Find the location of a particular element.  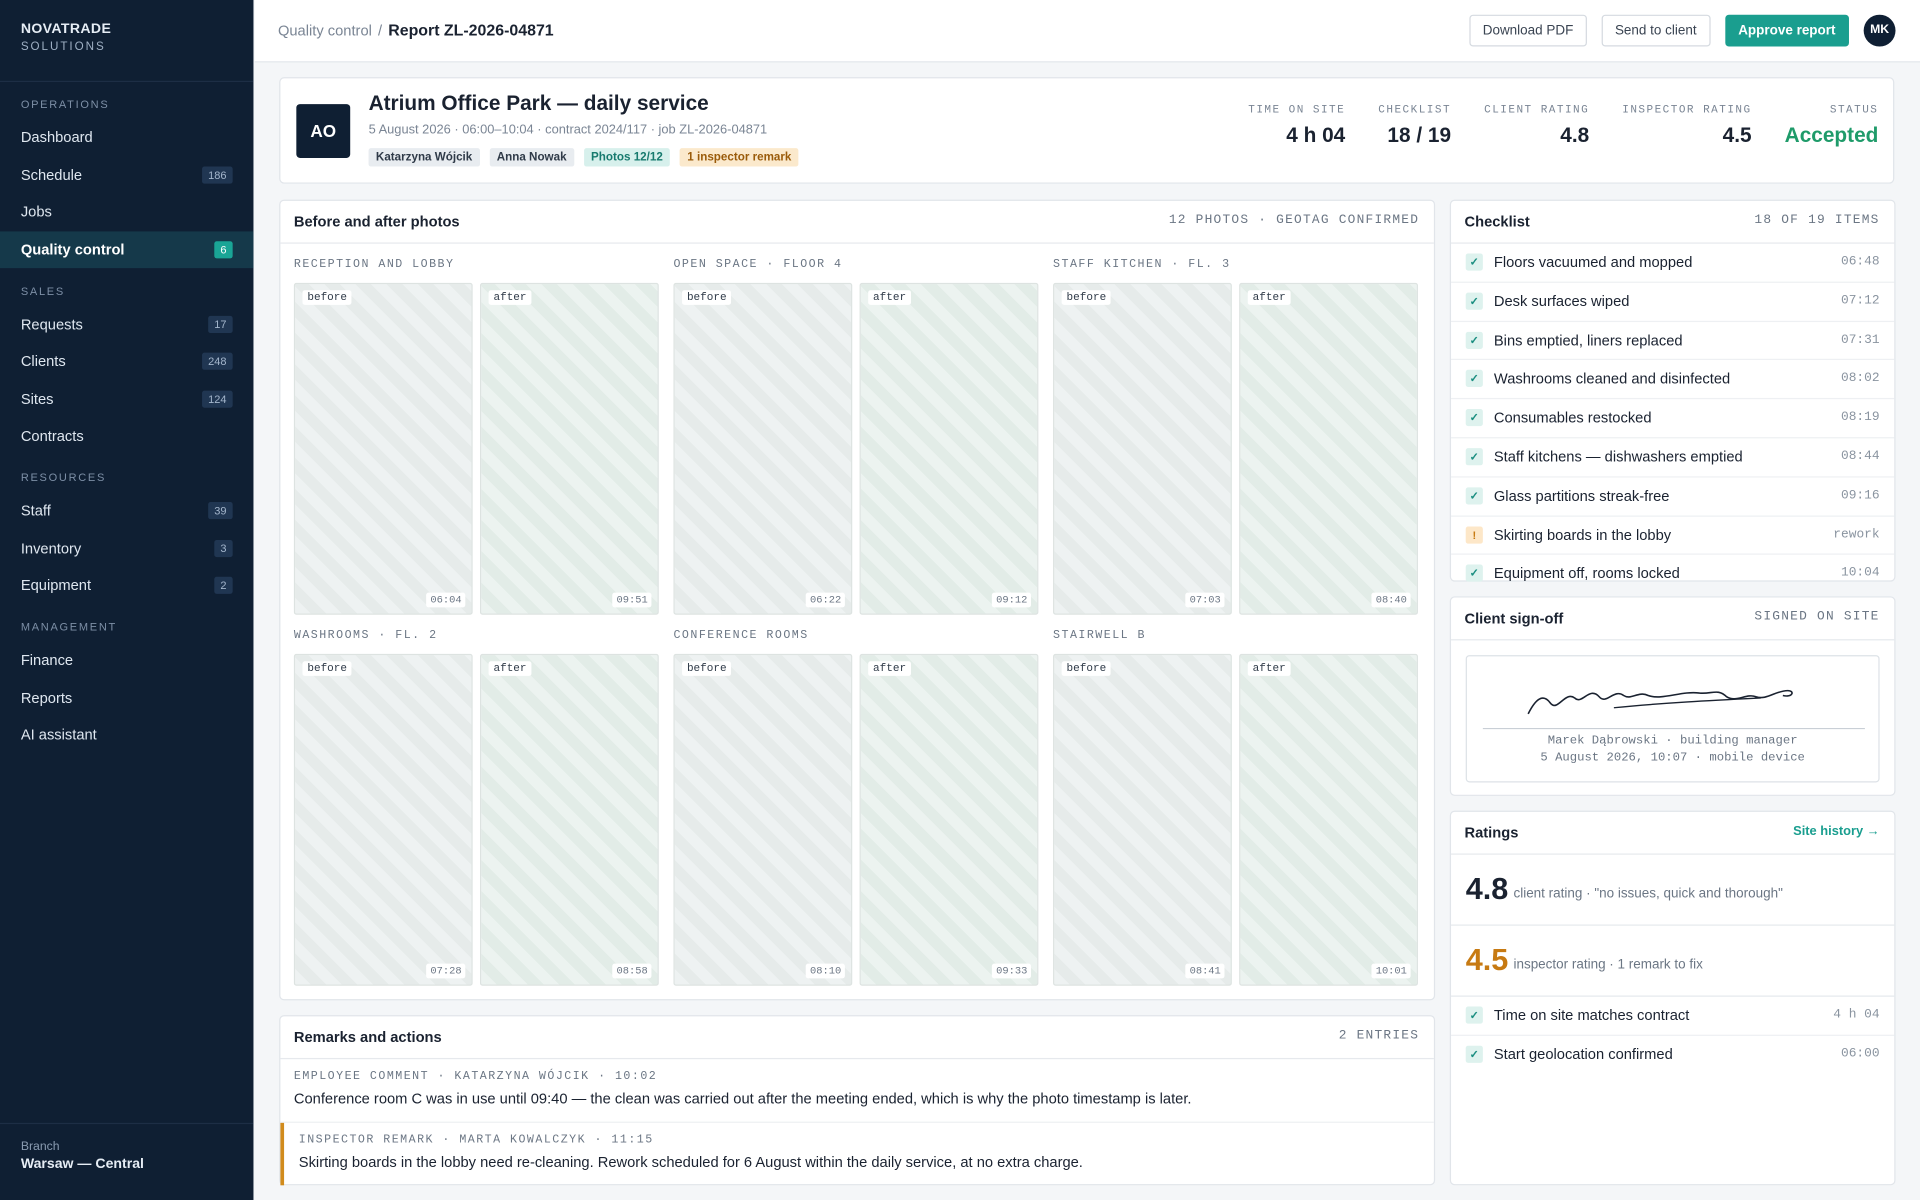

photo-time: 08:41 is located at coordinates (1205, 971).